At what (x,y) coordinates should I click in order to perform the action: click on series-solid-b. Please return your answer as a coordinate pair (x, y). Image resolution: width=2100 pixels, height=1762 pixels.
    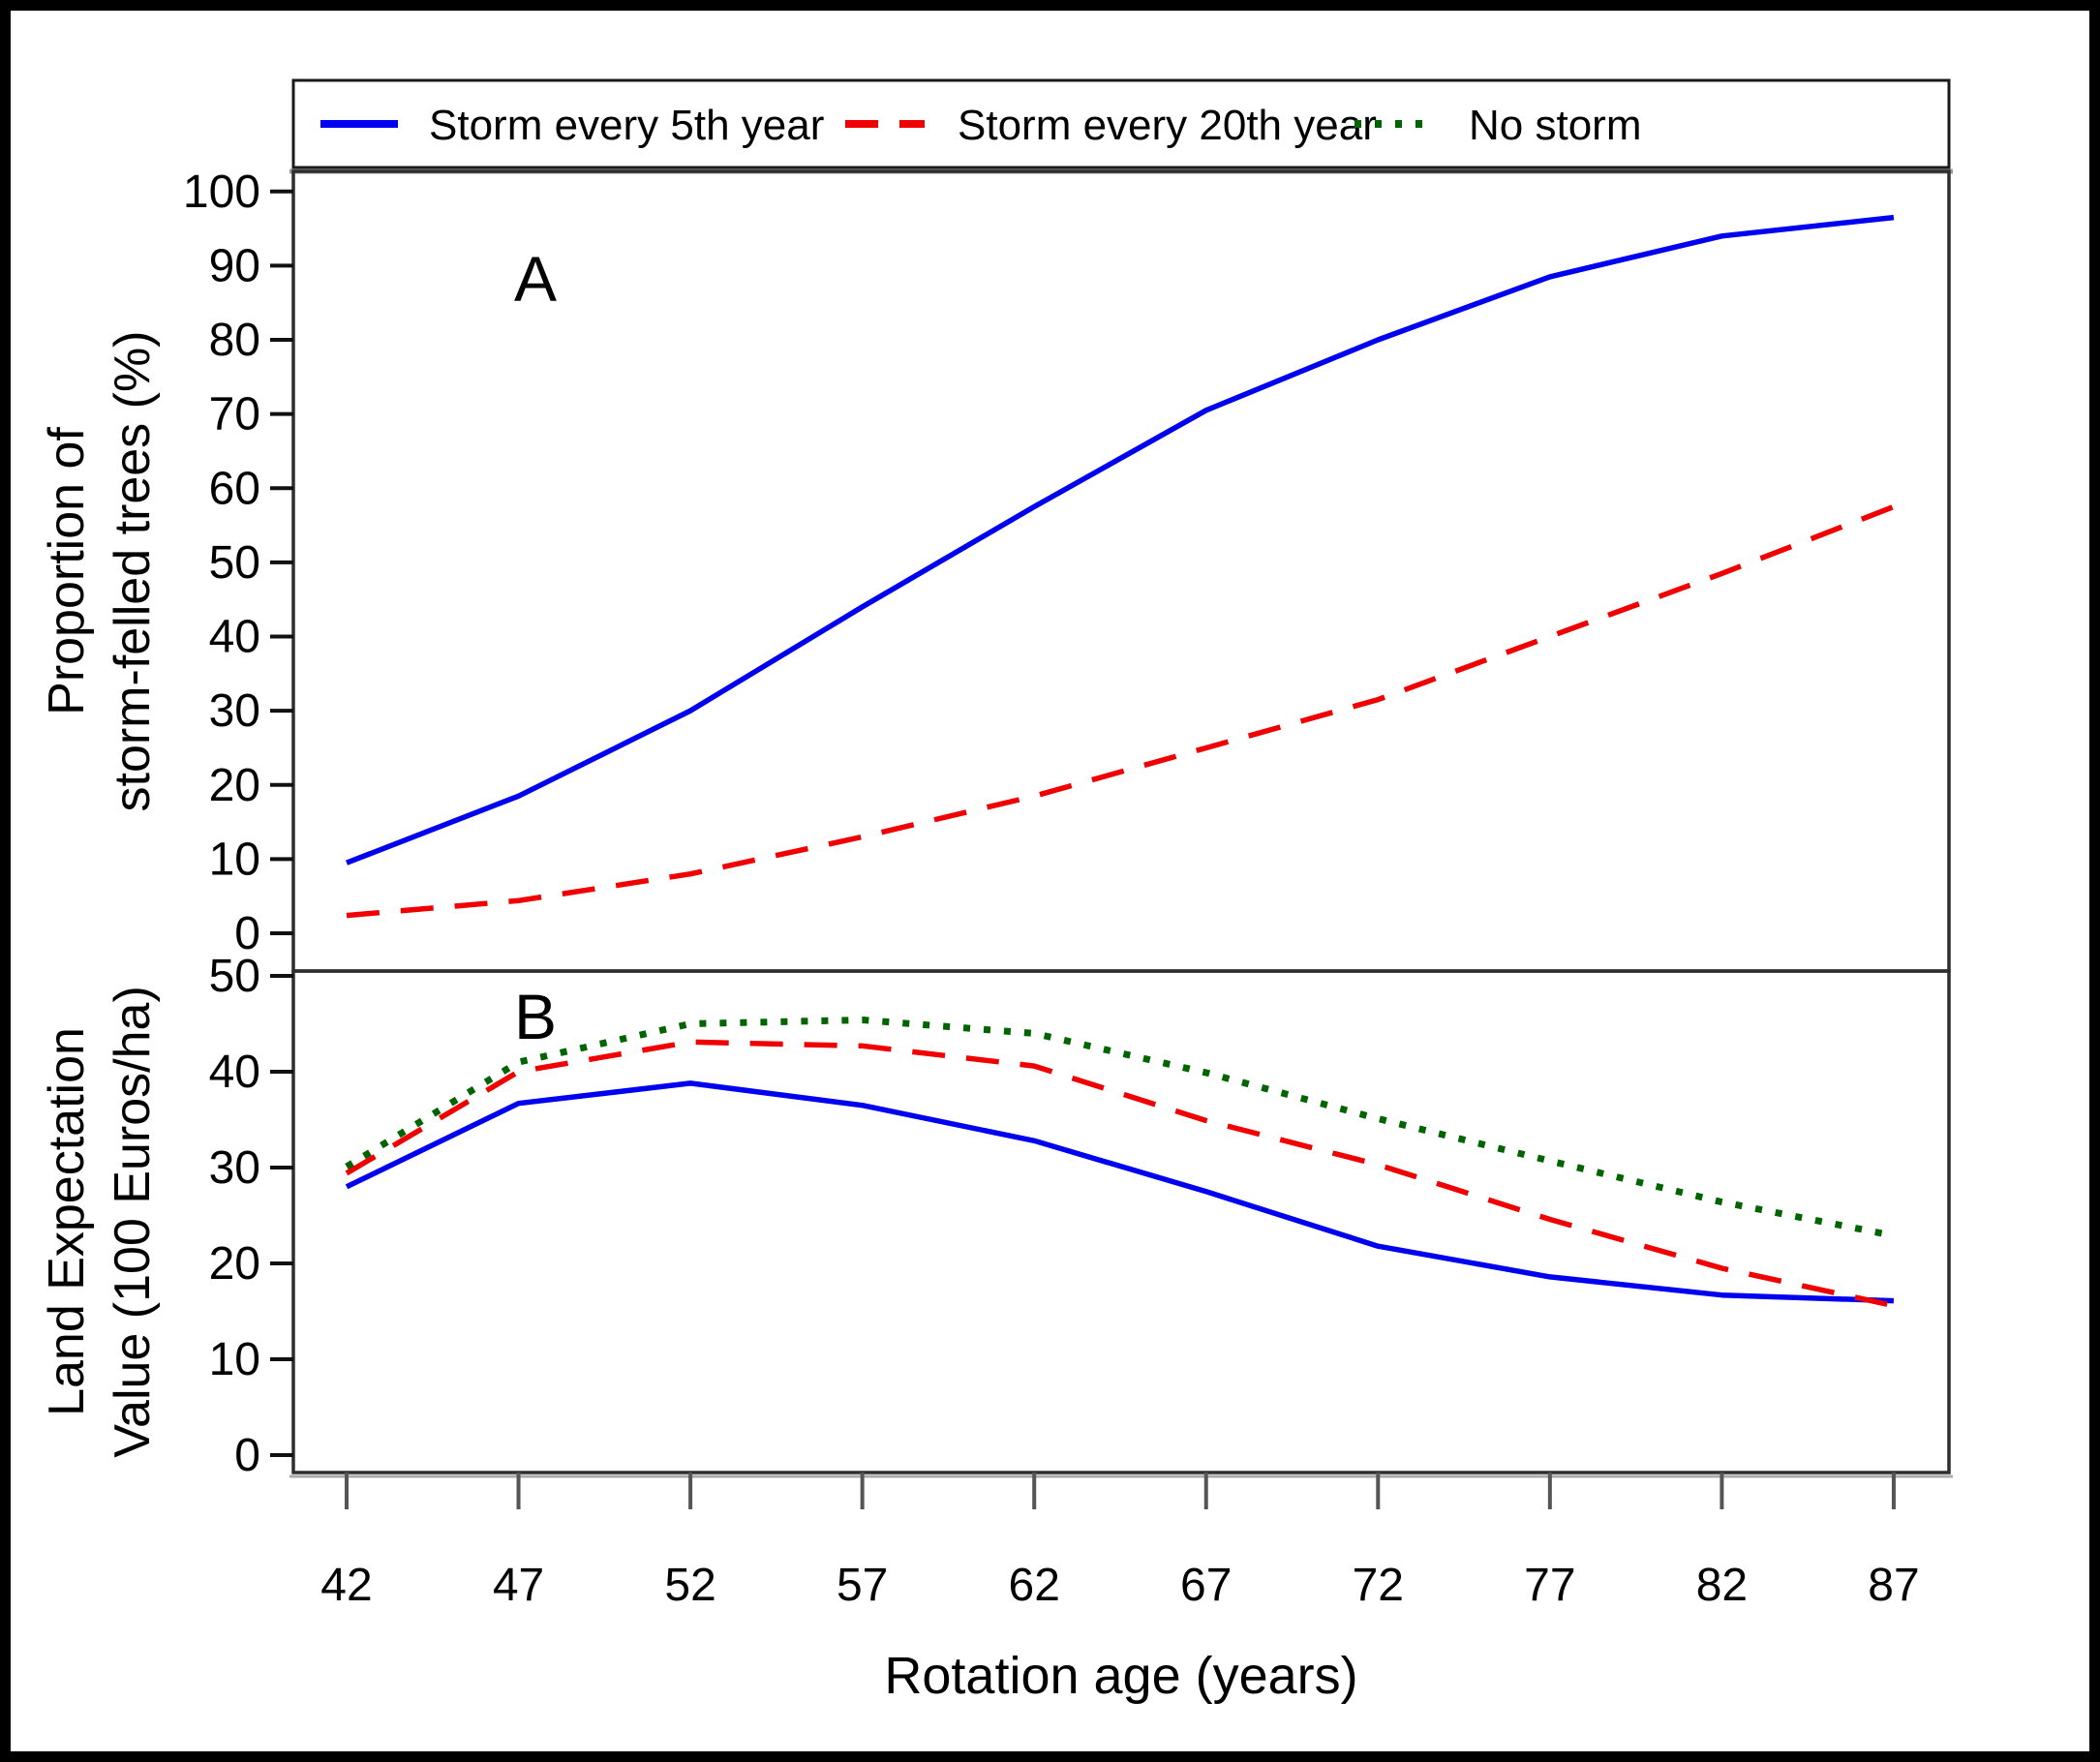
    Looking at the image, I should click on (1120, 1192).